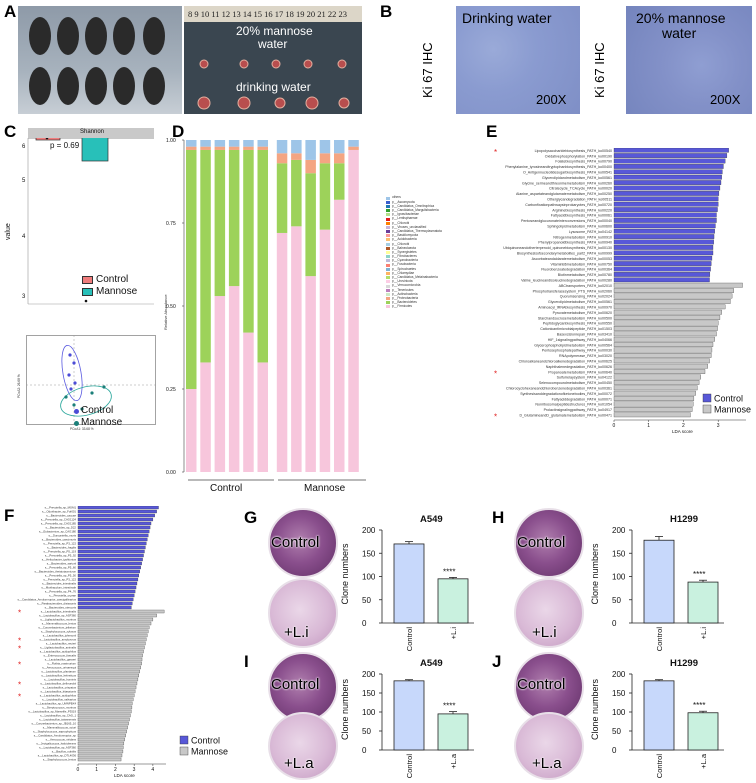 The height and width of the screenshot is (783, 756). I want to click on abundance-legend-item: p__Ascomycota, so click(418, 202).